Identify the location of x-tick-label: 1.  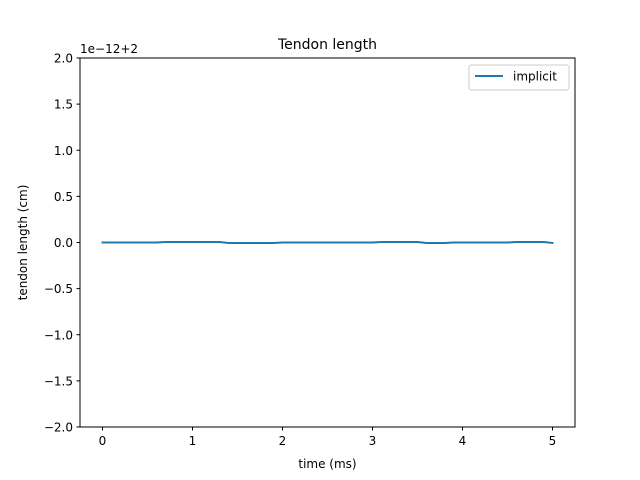
(193, 441).